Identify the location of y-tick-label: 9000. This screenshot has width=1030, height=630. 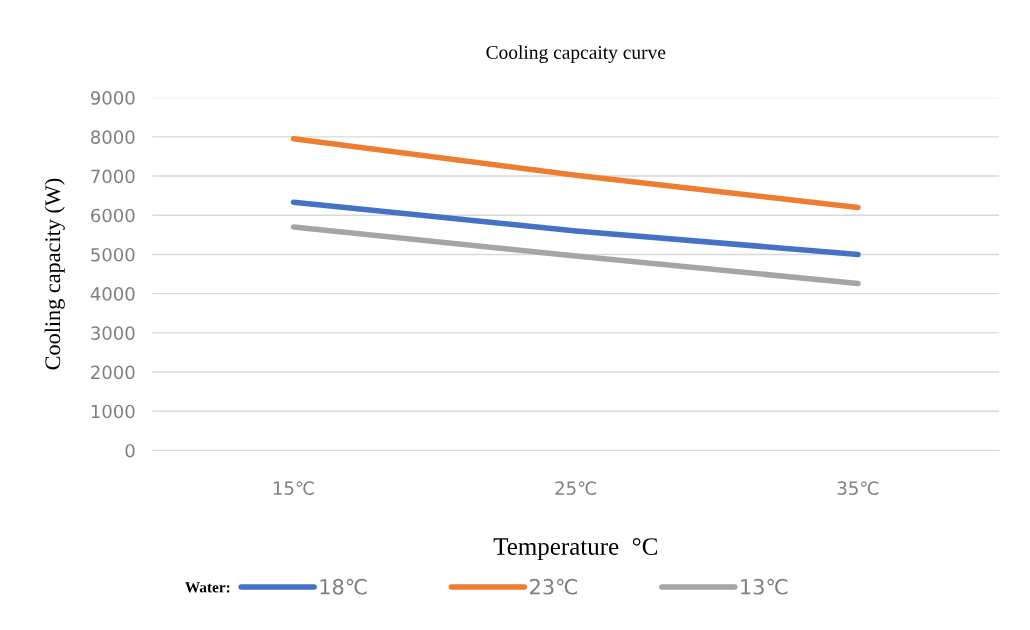
(112, 98).